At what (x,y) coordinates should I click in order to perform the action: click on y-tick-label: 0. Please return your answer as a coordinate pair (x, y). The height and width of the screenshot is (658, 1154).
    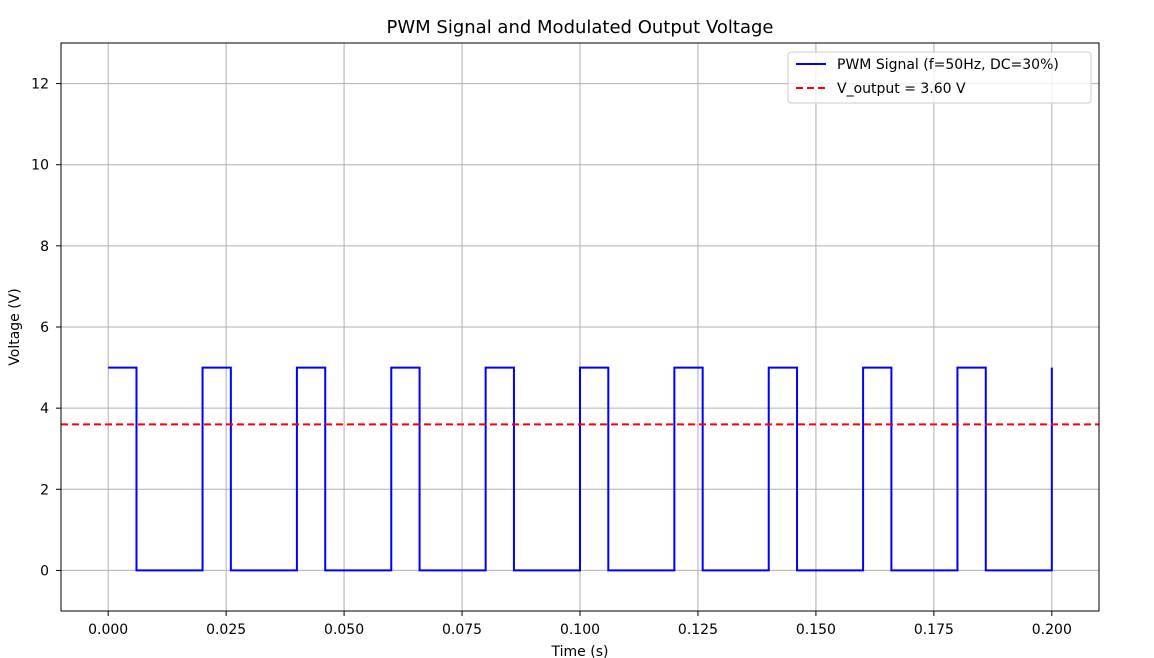
    Looking at the image, I should click on (44, 571).